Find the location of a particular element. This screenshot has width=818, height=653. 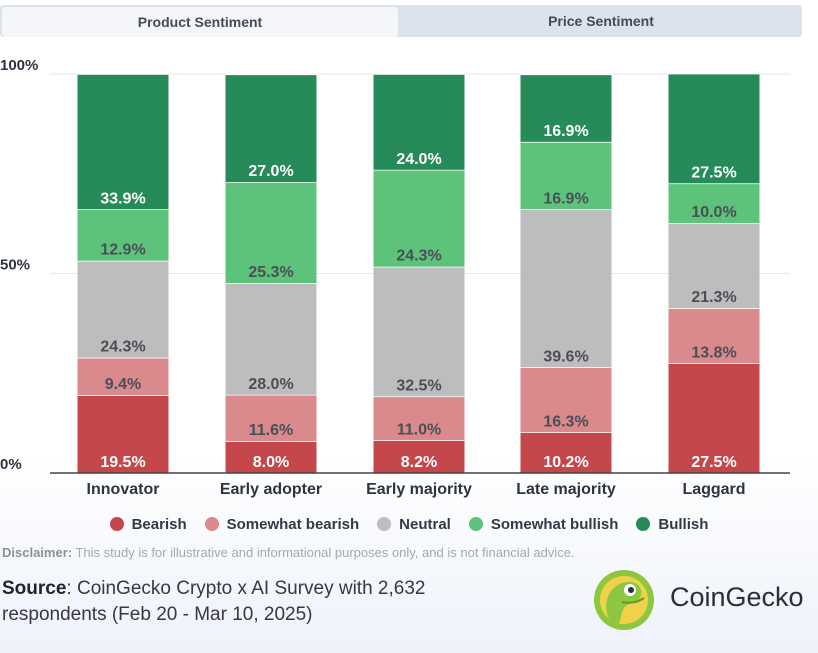

brand-name: CoinGecko is located at coordinates (737, 597).